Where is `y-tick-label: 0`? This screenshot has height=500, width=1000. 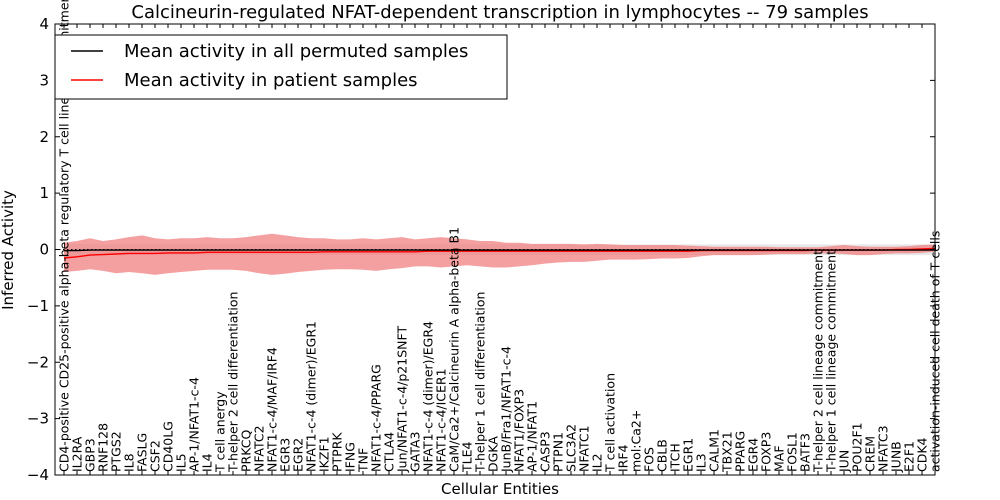
y-tick-label: 0 is located at coordinates (44, 250).